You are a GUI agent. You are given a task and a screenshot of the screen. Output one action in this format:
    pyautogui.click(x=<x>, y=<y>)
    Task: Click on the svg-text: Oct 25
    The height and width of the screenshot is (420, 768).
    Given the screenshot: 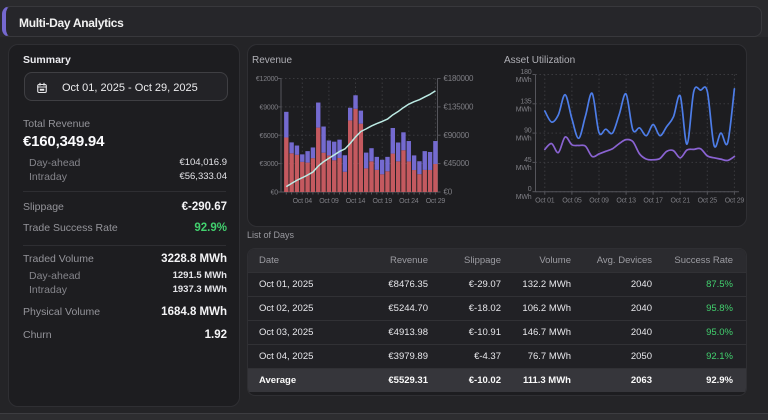 What is the action you would take?
    pyautogui.click(x=708, y=201)
    